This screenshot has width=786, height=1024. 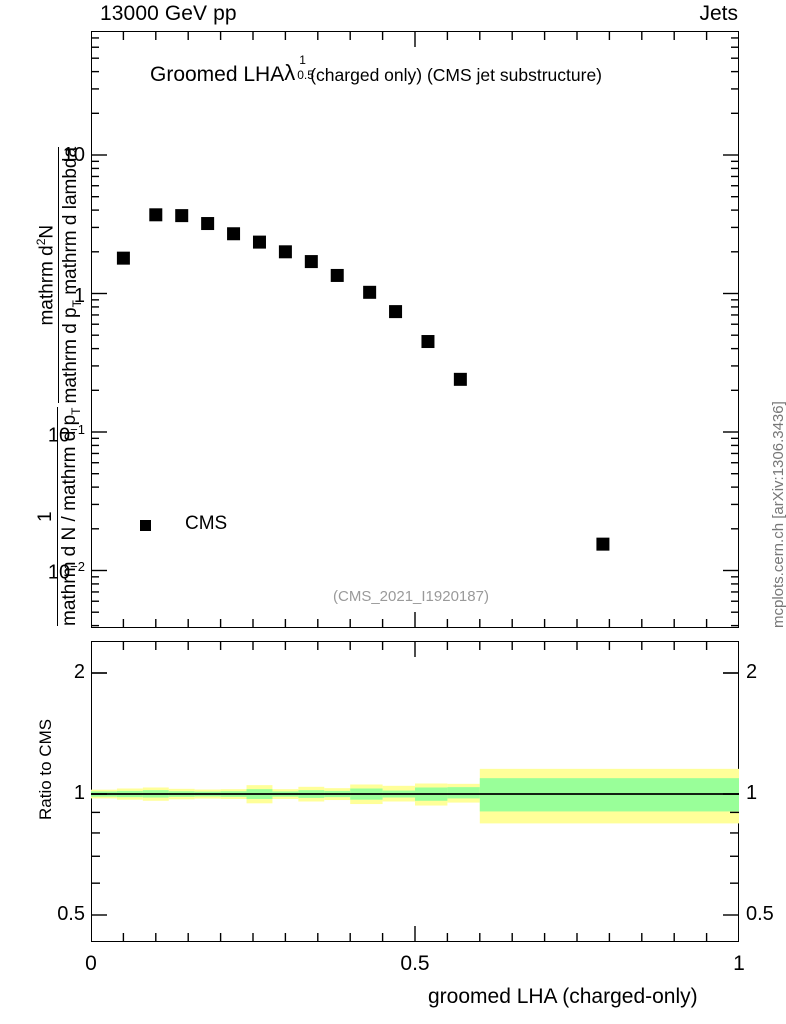 I want to click on lambda-symbol-group: λ 1 0.5, so click(x=299, y=69).